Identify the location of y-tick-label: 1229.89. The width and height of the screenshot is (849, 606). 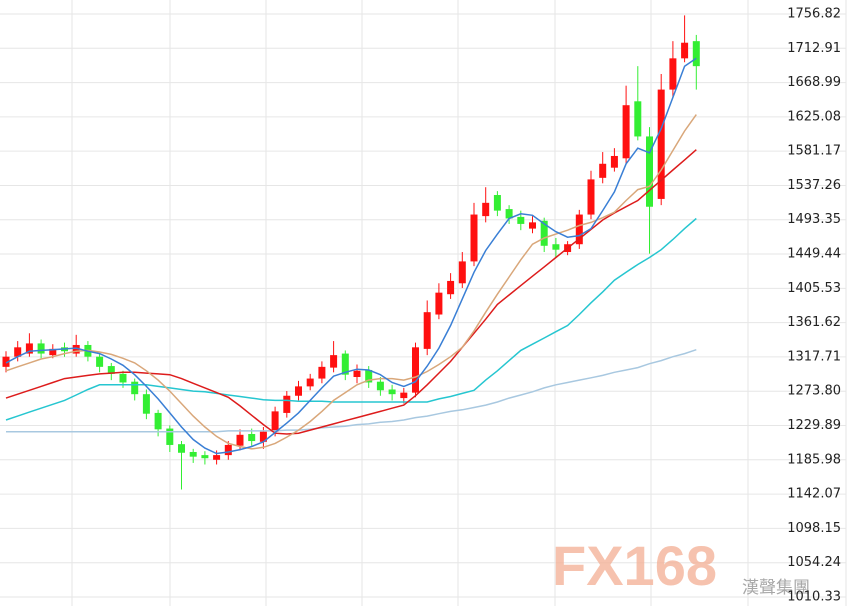
(814, 425).